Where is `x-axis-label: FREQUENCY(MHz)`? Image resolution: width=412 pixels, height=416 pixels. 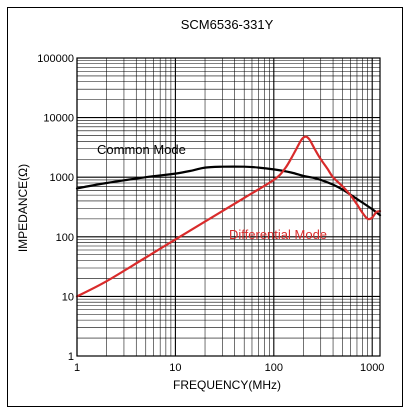
x-axis-label: FREQUENCY(MHz) is located at coordinates (227, 385).